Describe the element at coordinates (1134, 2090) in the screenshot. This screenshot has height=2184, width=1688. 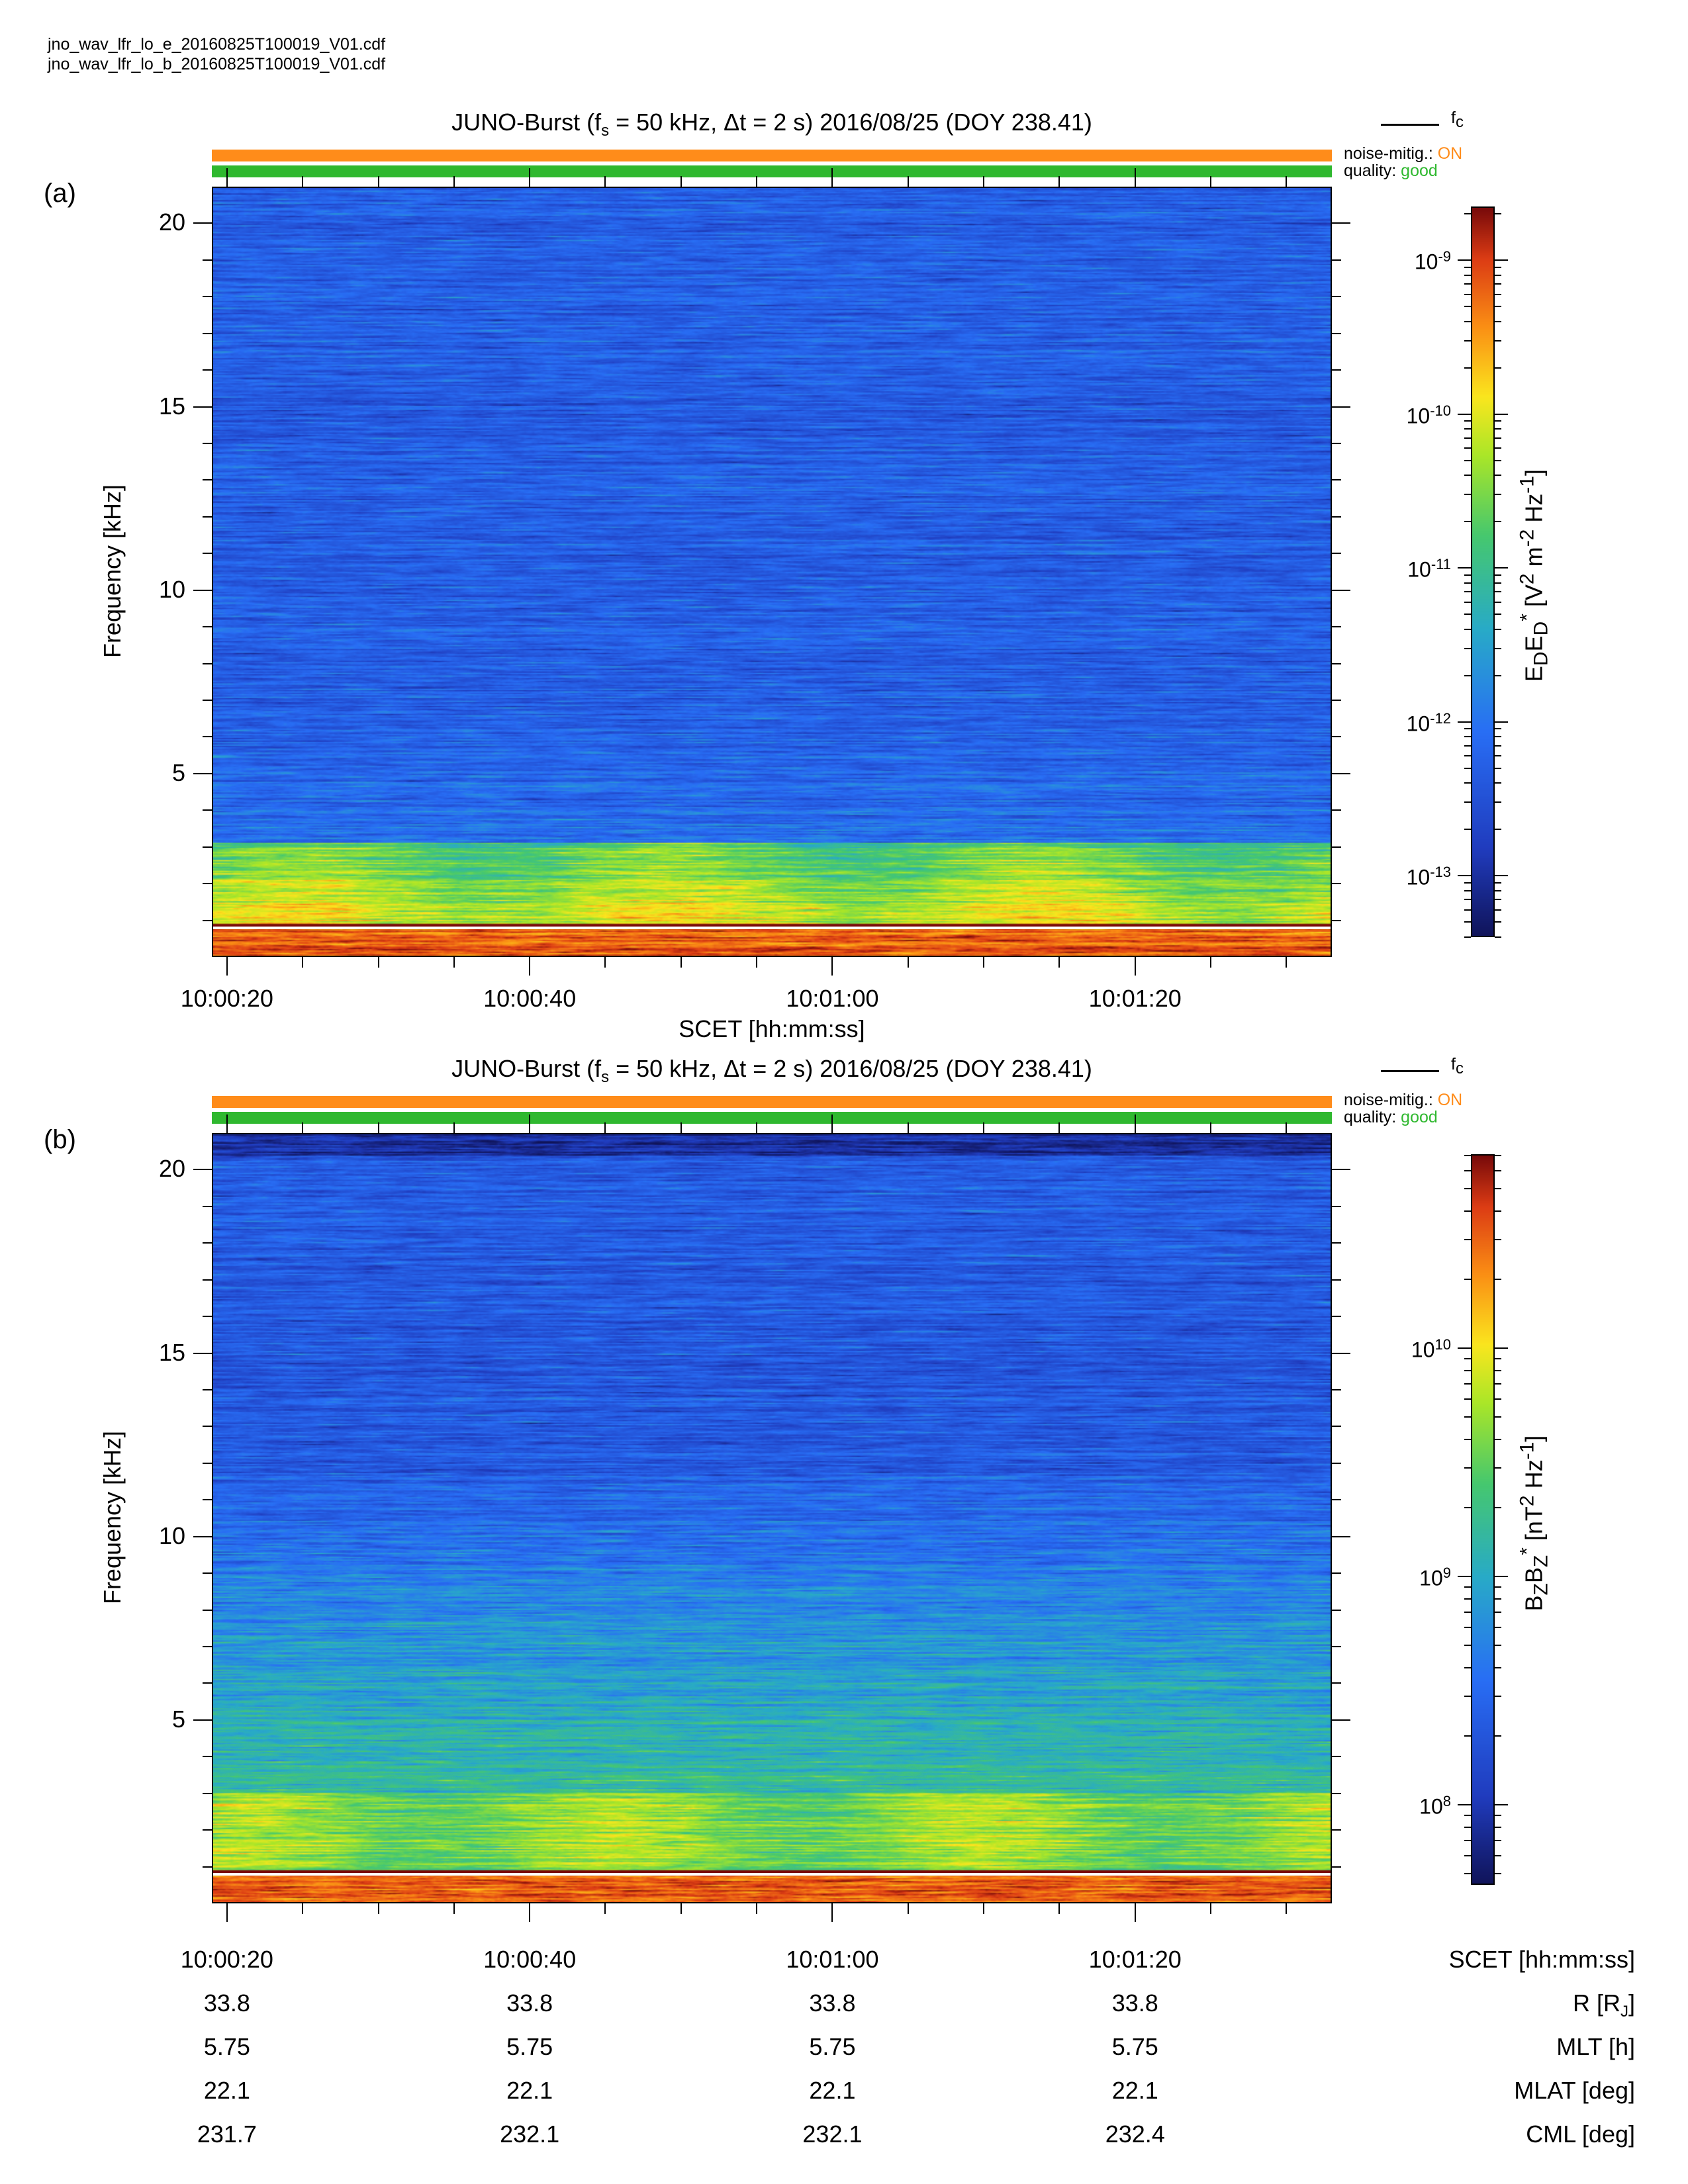
I see `ephemeris-value: 22.1` at that location.